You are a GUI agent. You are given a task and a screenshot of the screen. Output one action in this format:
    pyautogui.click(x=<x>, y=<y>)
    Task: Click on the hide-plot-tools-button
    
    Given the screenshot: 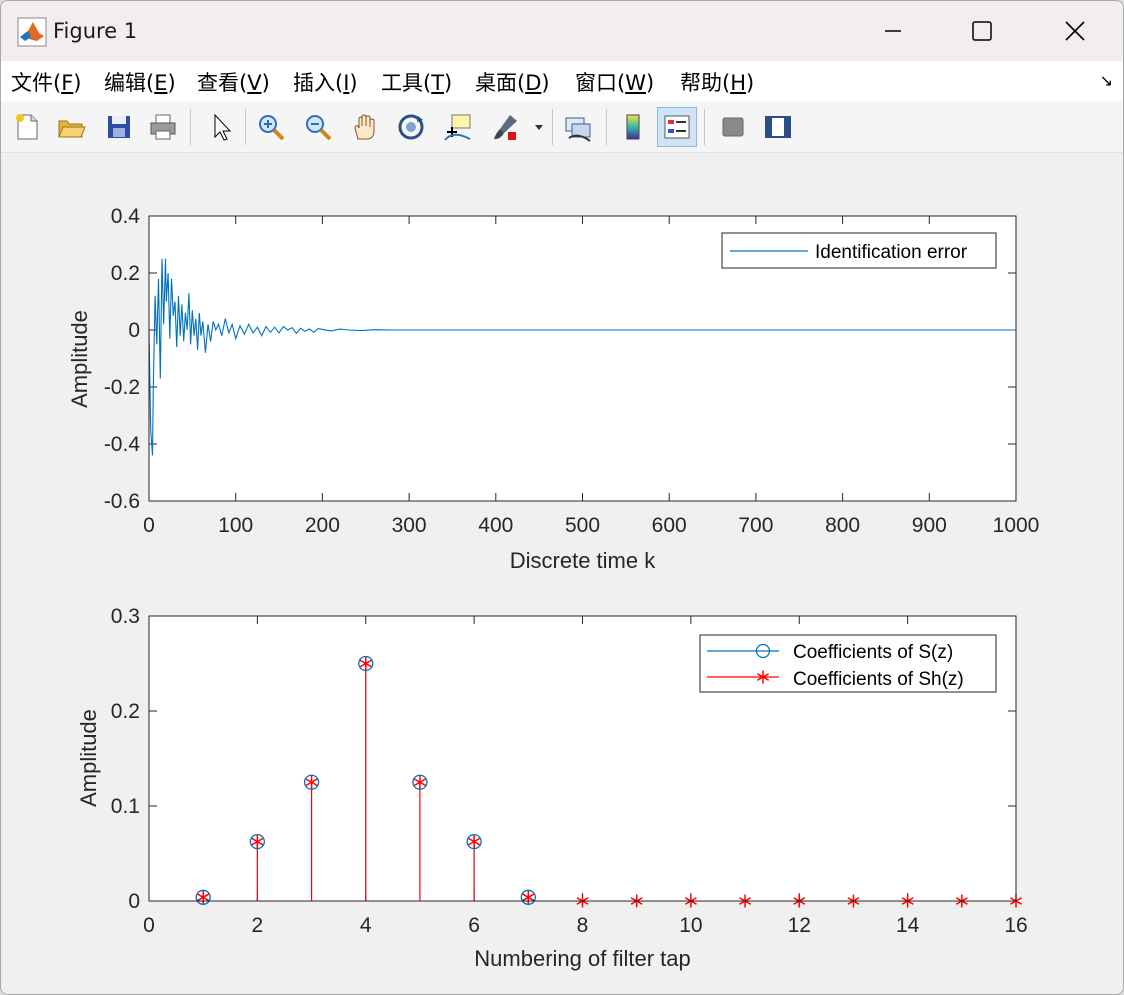 What is the action you would take?
    pyautogui.click(x=733, y=127)
    